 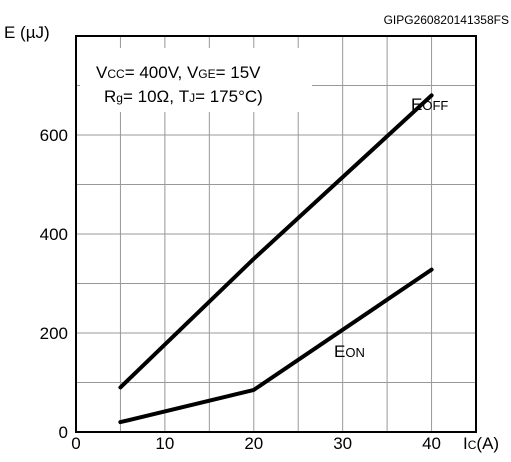 What do you see at coordinates (472, 445) in the screenshot?
I see `x-axis-subscript: C` at bounding box center [472, 445].